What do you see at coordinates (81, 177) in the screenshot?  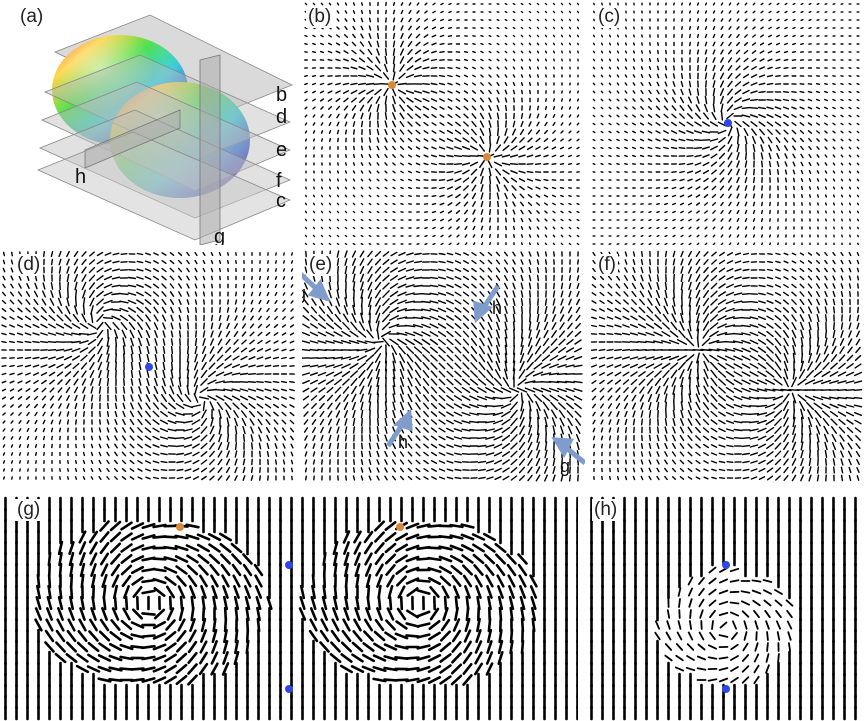 I see `slice-label-h: h` at bounding box center [81, 177].